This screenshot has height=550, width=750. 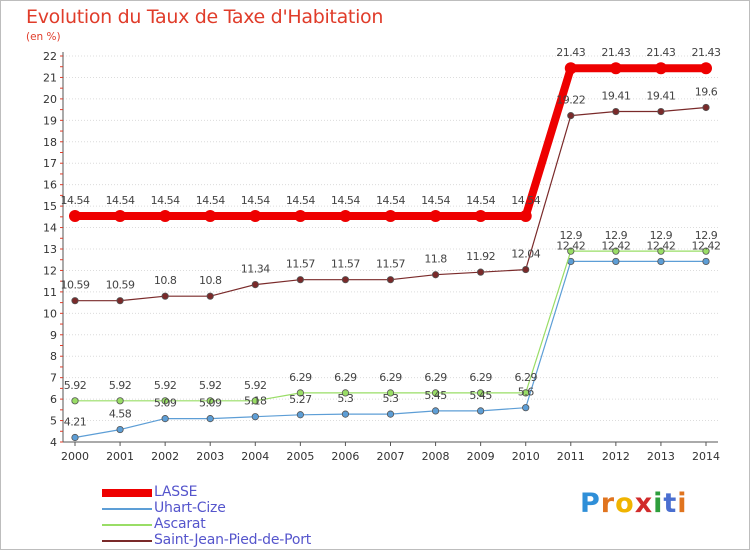 I want to click on data-label: 19.41, so click(x=615, y=96).